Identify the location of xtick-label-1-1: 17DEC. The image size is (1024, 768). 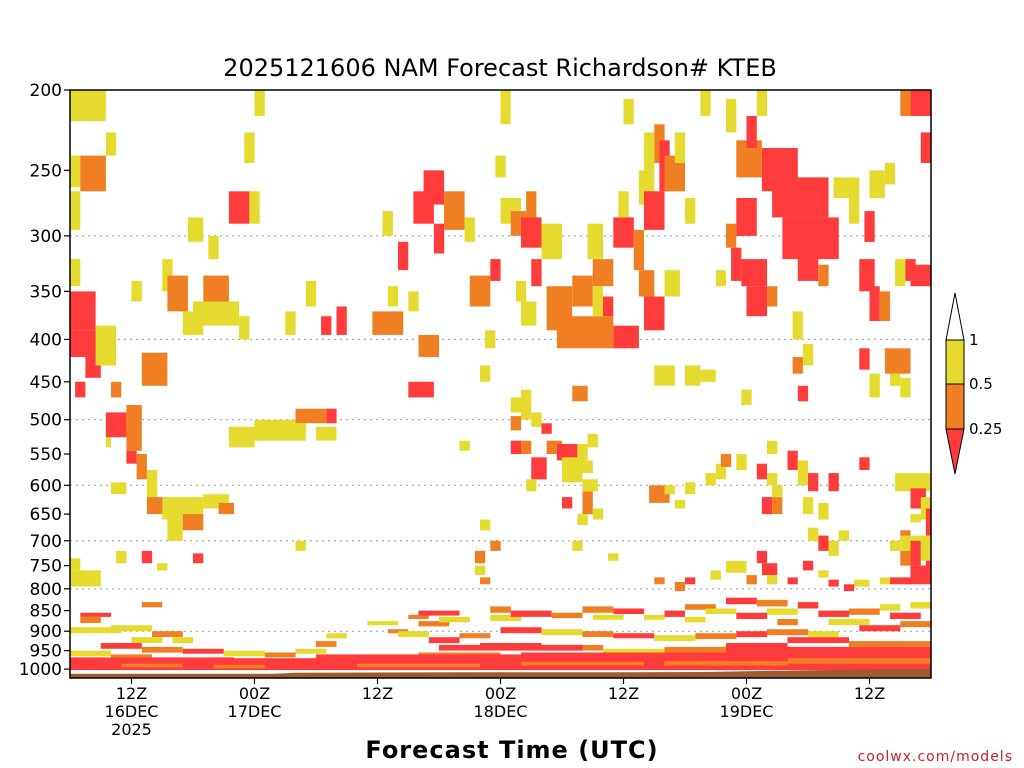
(255, 711).